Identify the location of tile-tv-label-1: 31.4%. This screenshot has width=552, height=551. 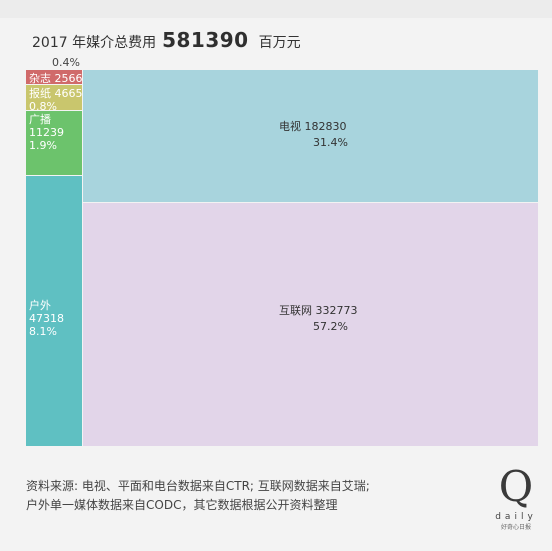
(330, 142).